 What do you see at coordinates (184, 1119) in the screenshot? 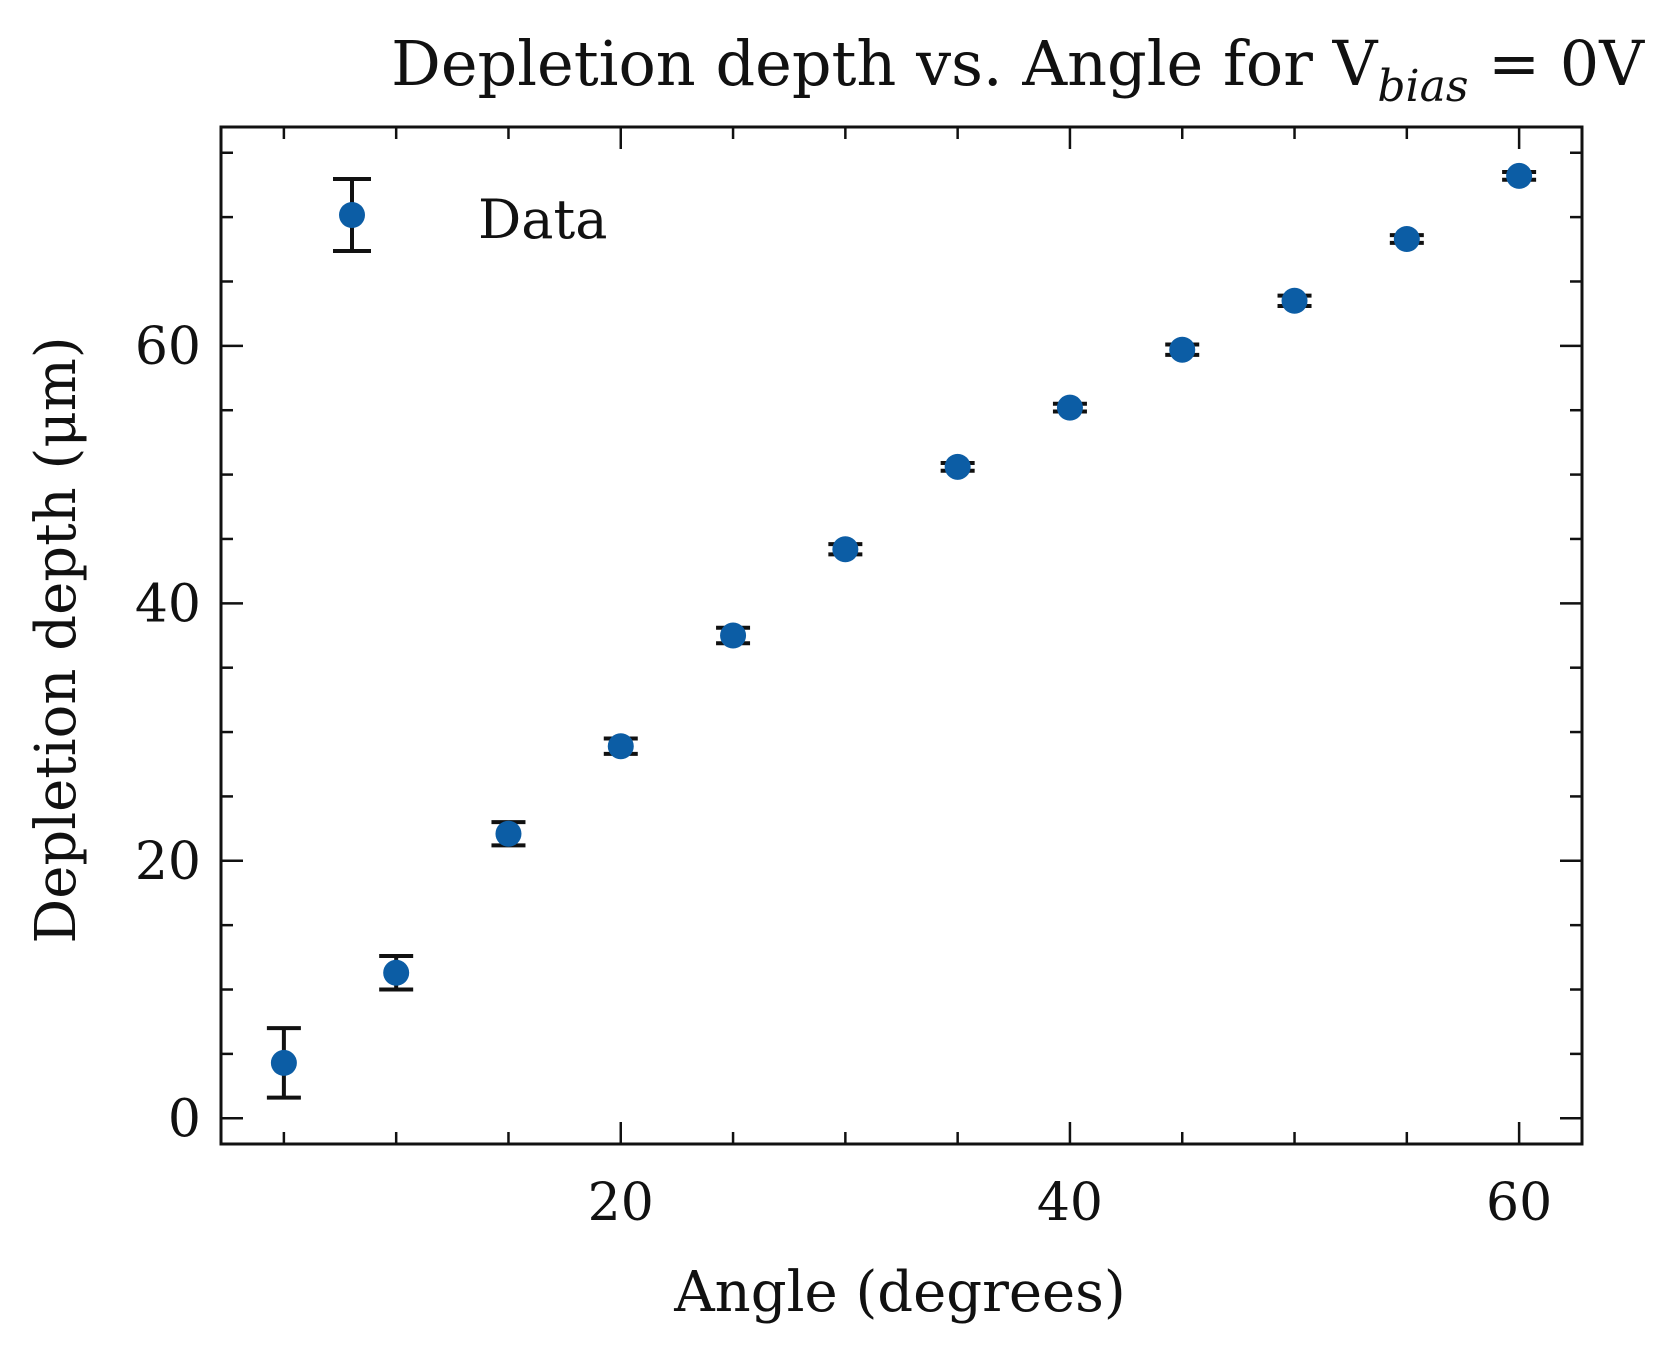
I see `y-tick-label: 0` at bounding box center [184, 1119].